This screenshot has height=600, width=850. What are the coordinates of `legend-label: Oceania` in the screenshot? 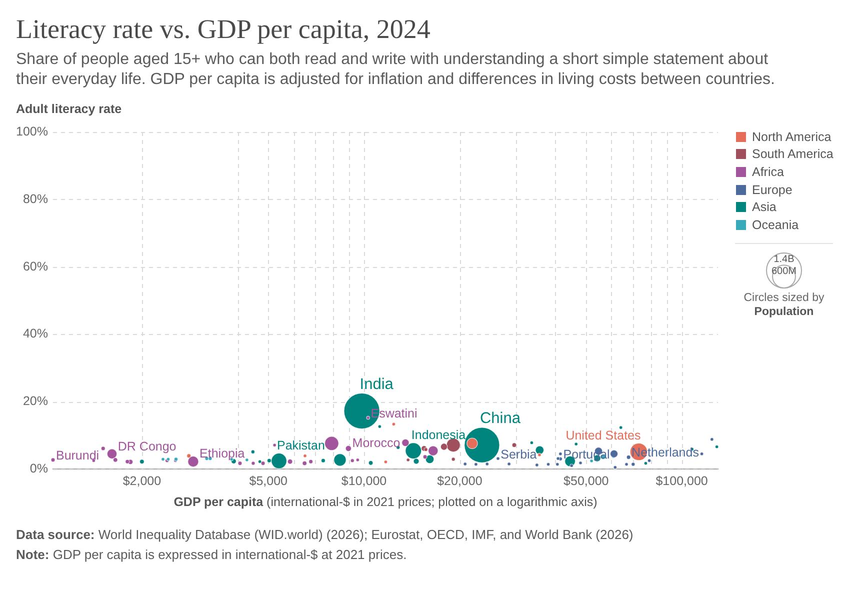 It's located at (775, 225).